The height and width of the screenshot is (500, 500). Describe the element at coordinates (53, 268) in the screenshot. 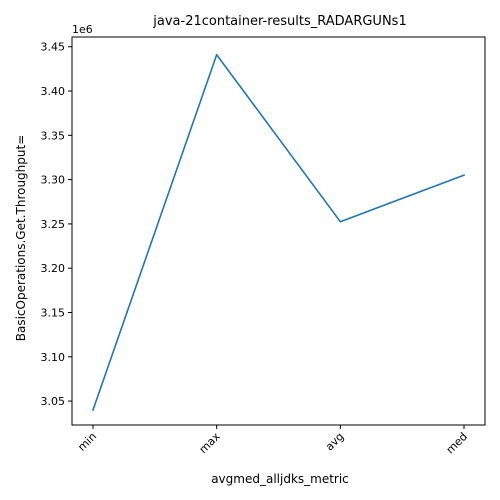

I see `y-tick-label: 3.20` at that location.